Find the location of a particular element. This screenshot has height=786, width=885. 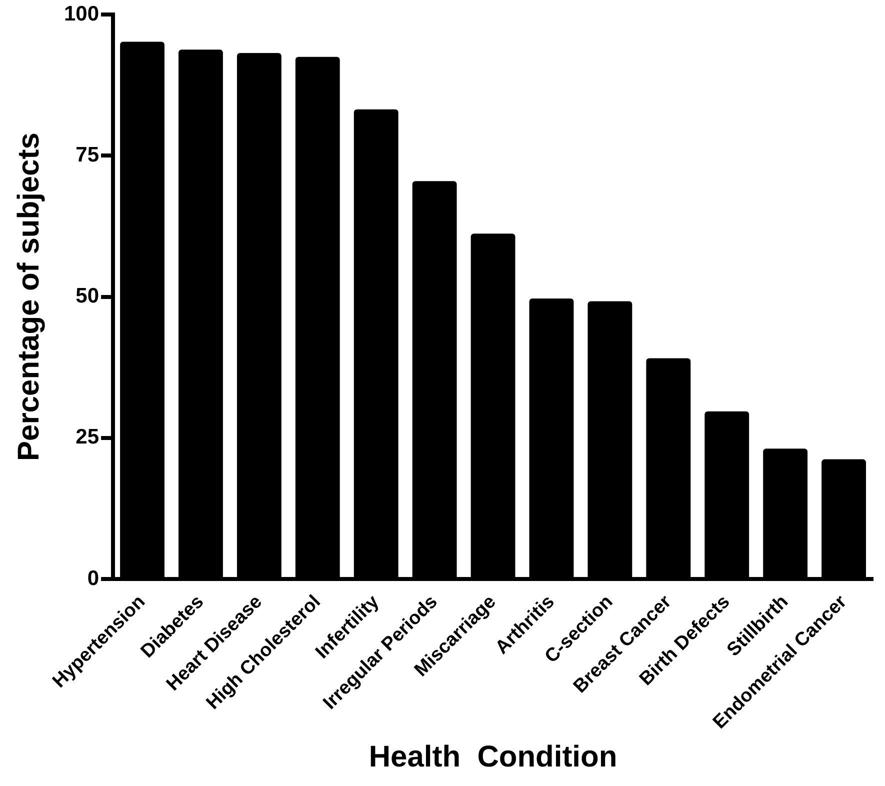

y-tick-label: 25 is located at coordinates (88, 437).